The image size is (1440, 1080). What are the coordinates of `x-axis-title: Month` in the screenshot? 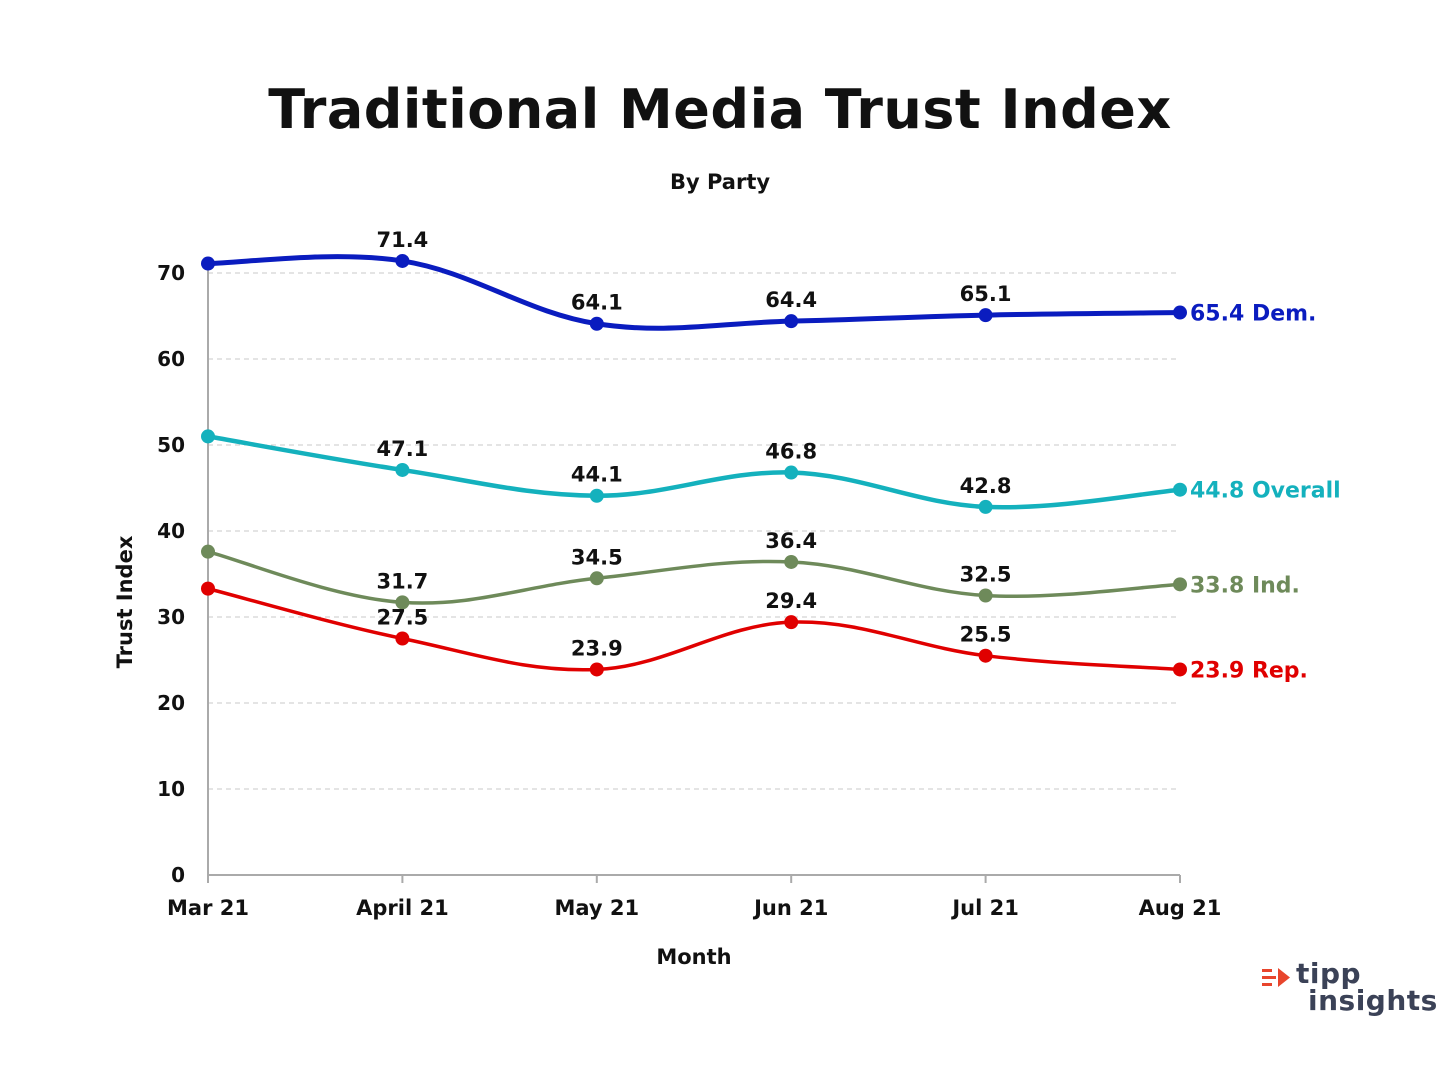 It's located at (693, 957).